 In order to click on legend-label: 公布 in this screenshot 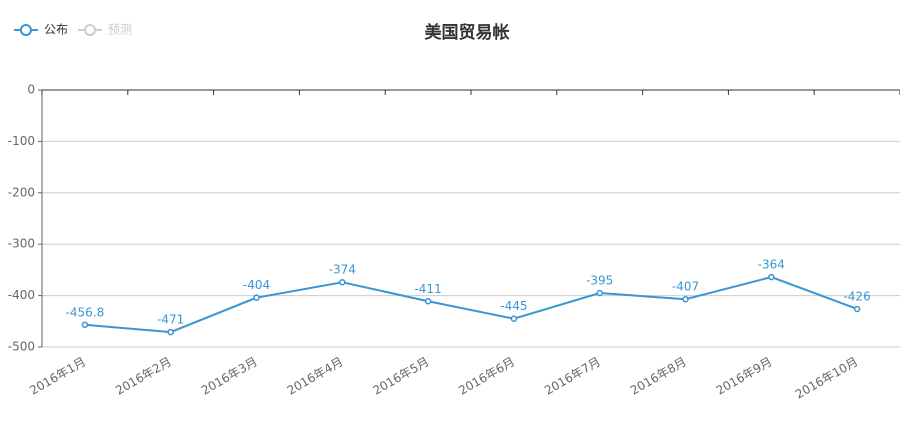, I will do `click(56, 30)`.